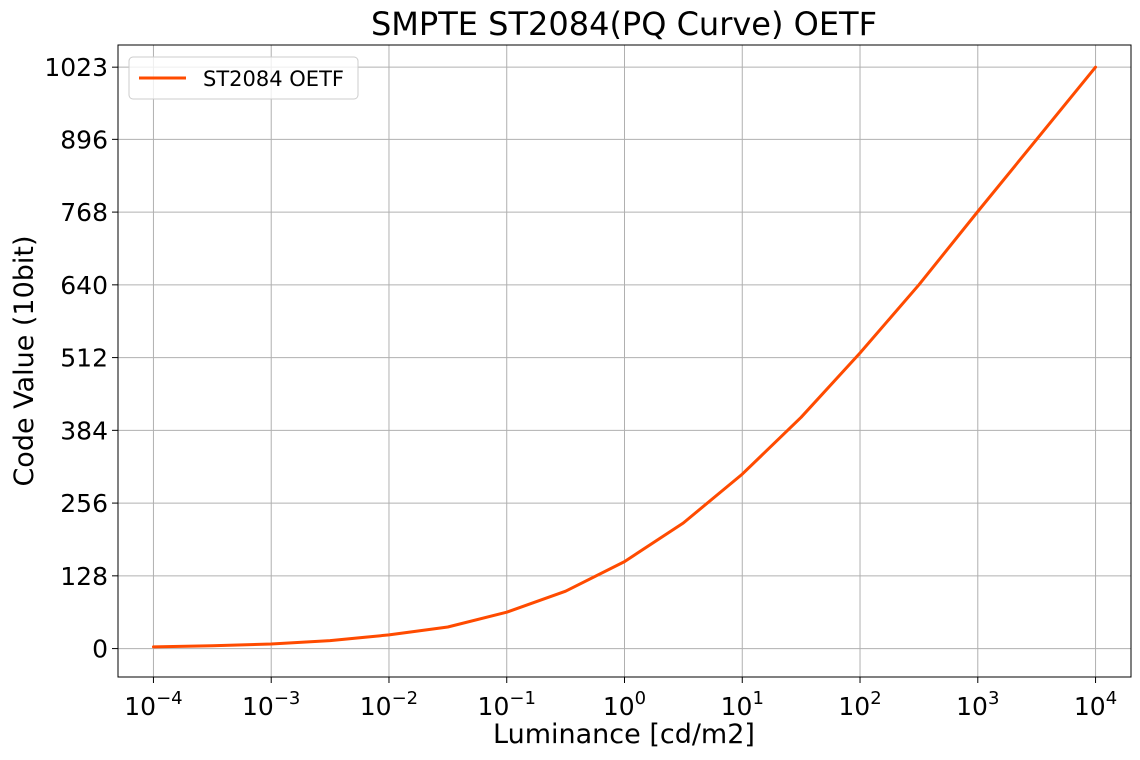 Image resolution: width=1140 pixels, height=760 pixels. Describe the element at coordinates (507, 704) in the screenshot. I see `x-tick-label: 10⁻¹` at that location.